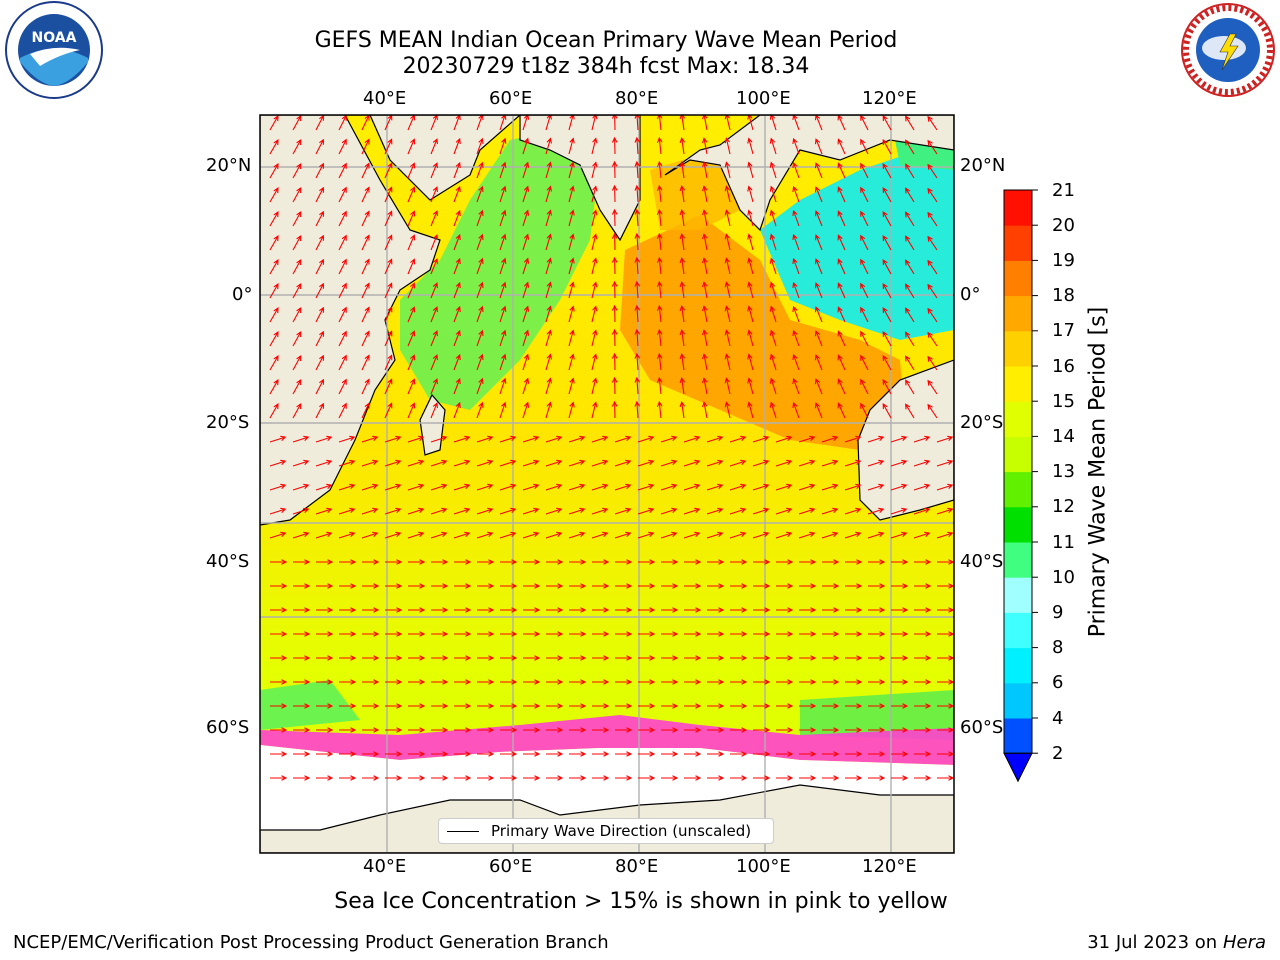  What do you see at coordinates (54, 38) in the screenshot?
I see `svg-text: NOAA` at bounding box center [54, 38].